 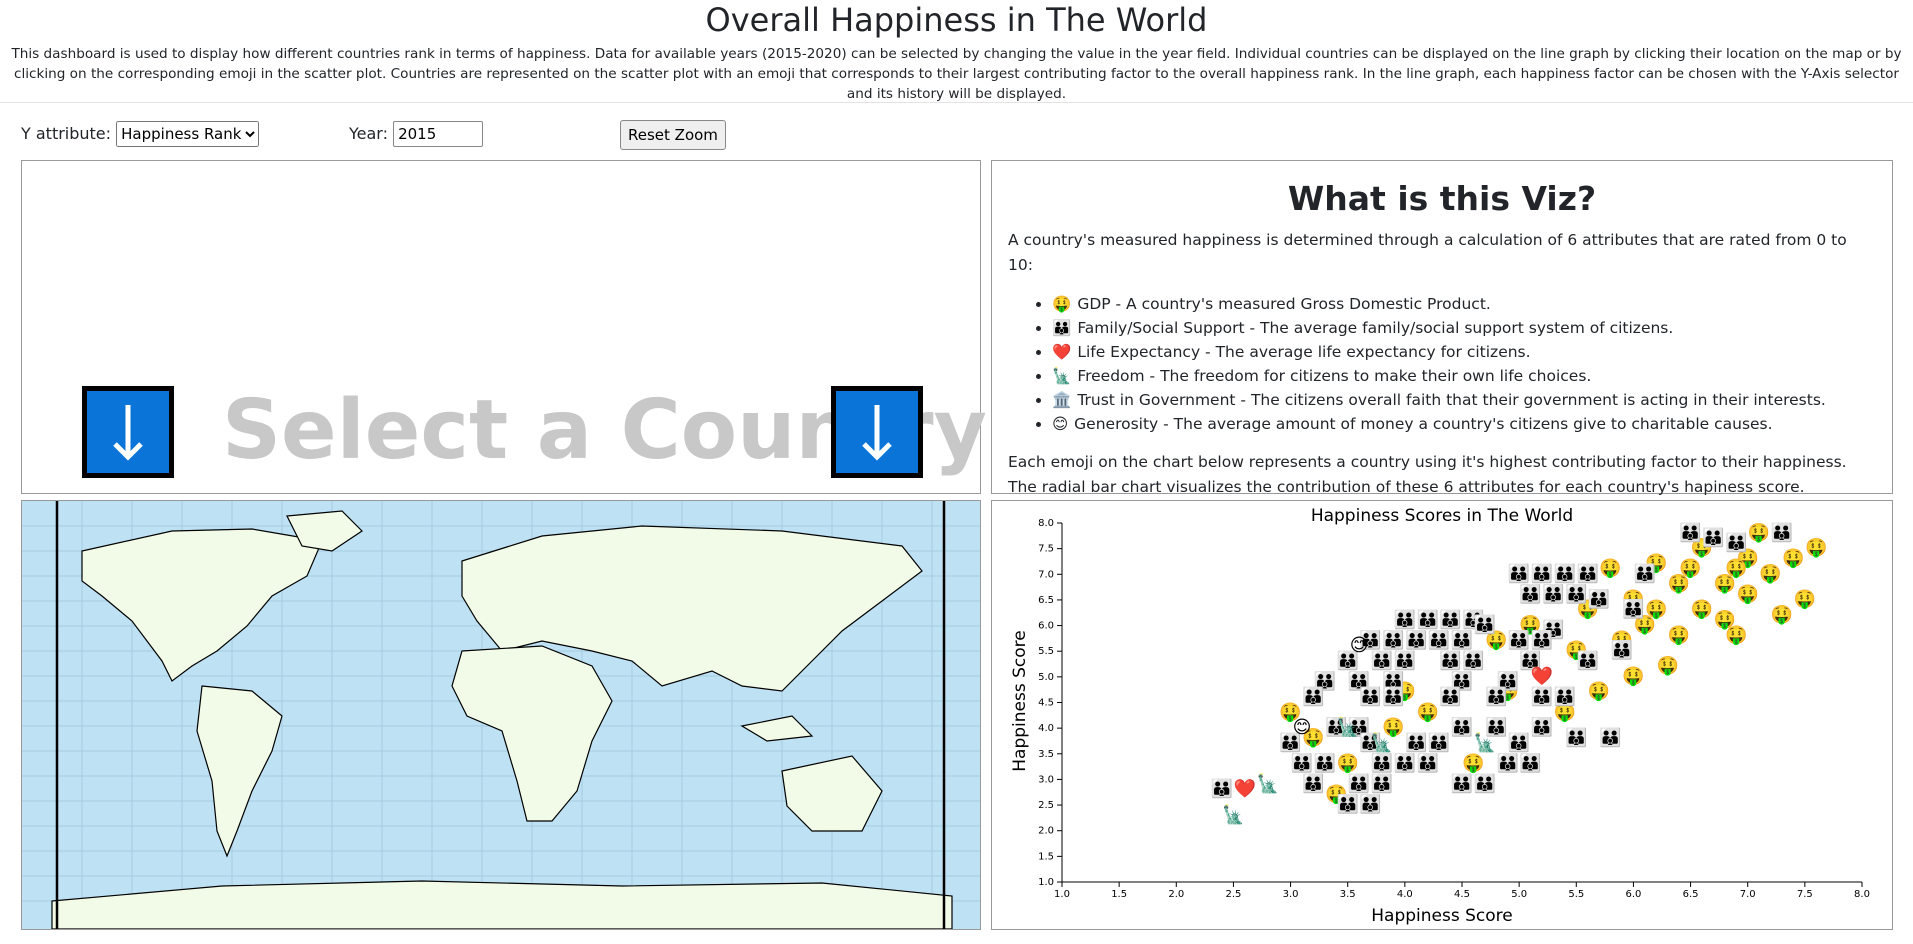 What do you see at coordinates (1245, 789) in the screenshot?
I see `country-emoji: ❤️` at bounding box center [1245, 789].